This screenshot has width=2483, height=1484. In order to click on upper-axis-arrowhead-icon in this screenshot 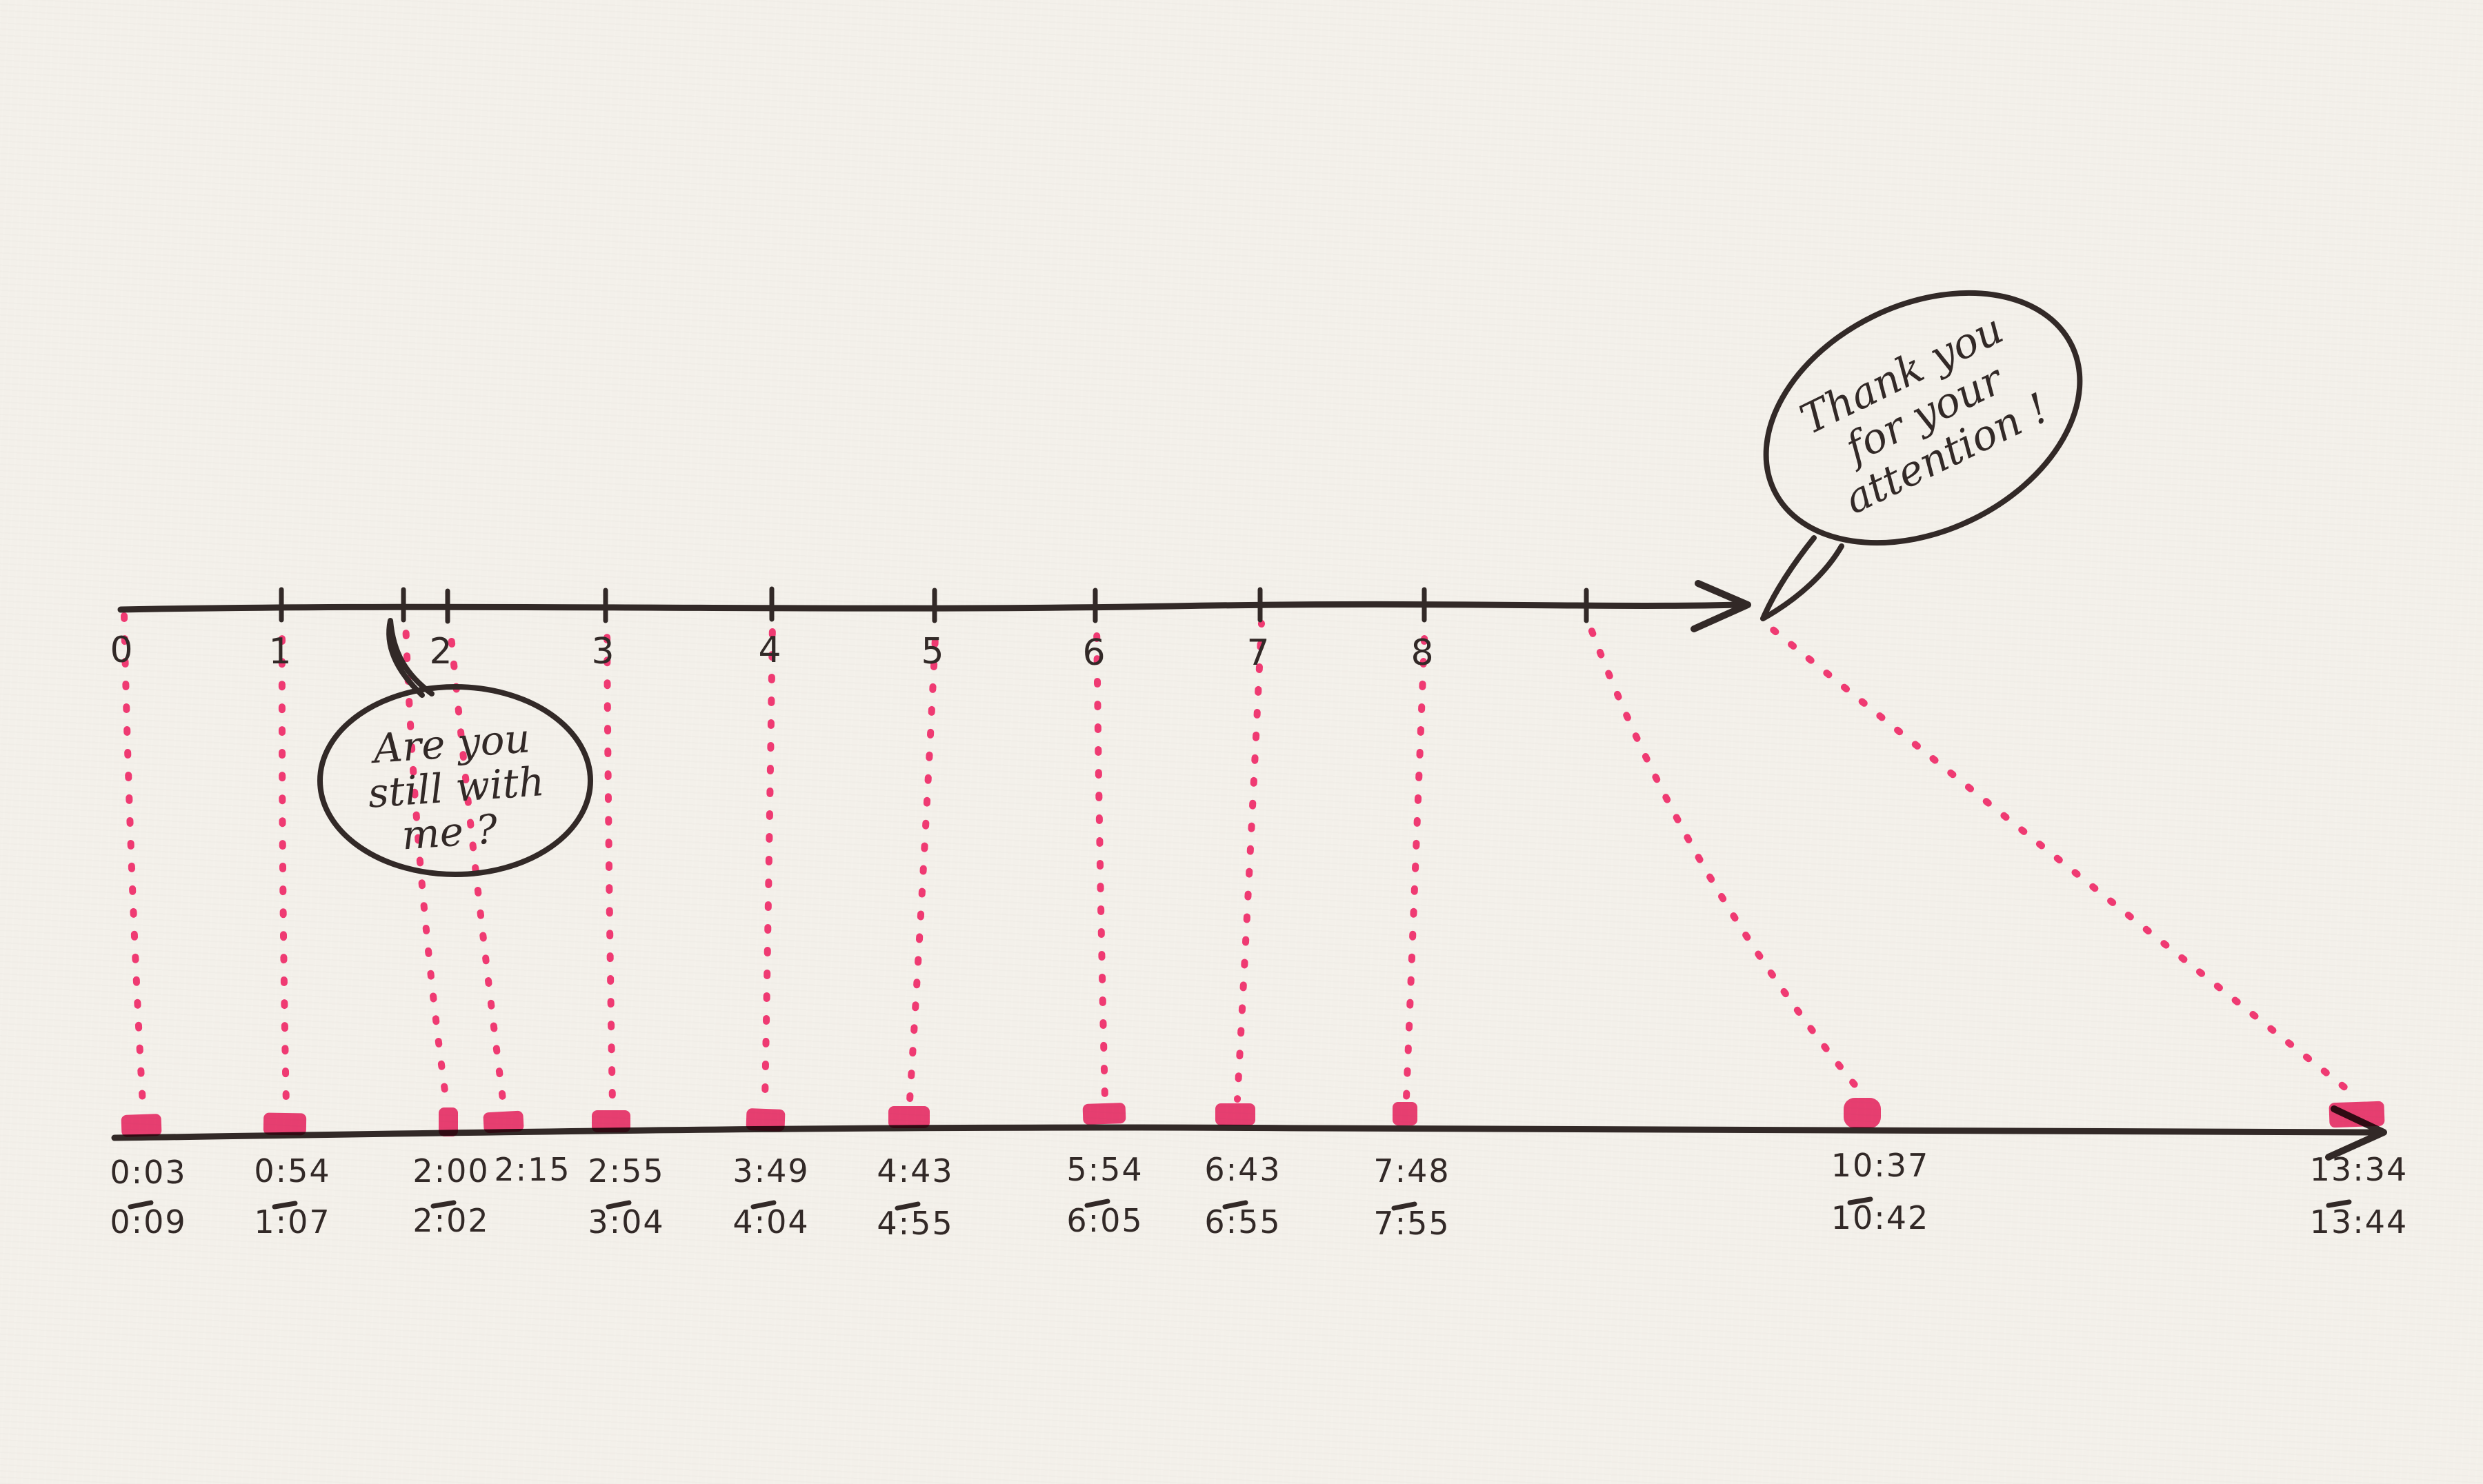, I will do `click(1721, 606)`.